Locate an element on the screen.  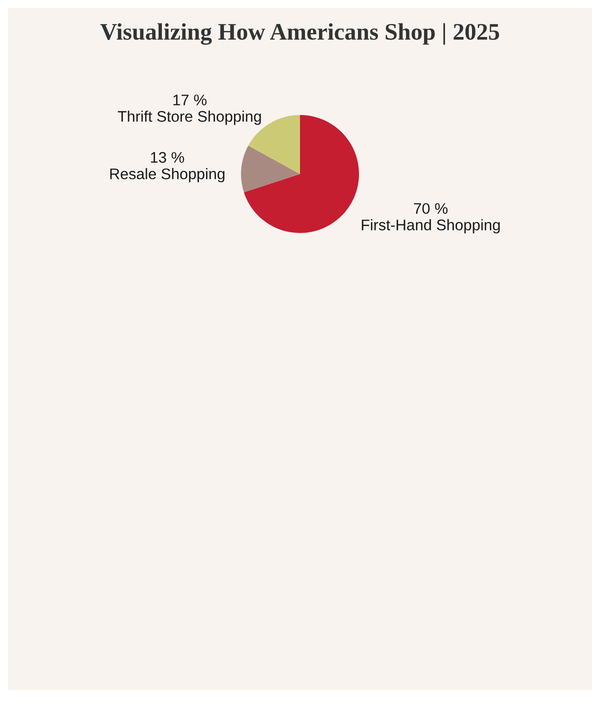
slice-label: Thrift Store Shopping is located at coordinates (189, 117).